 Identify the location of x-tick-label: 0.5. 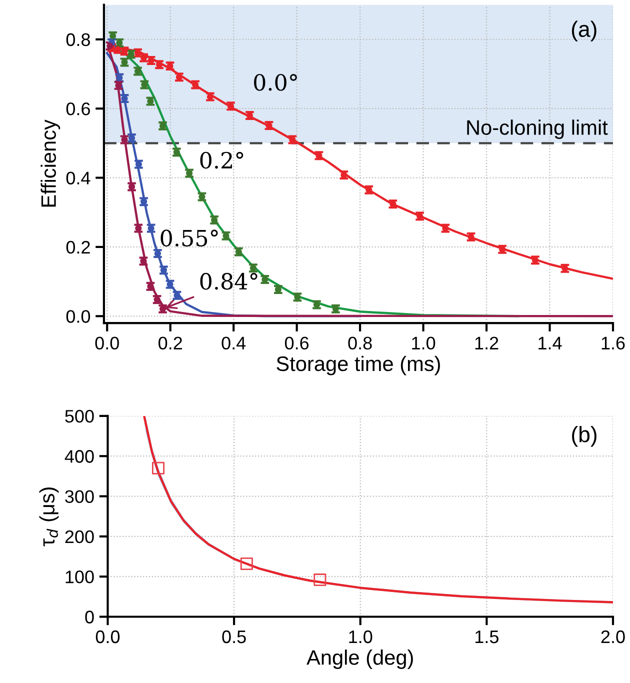
(234, 637).